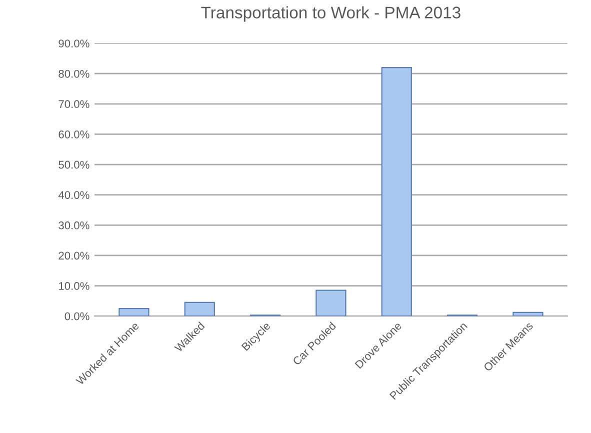 The height and width of the screenshot is (433, 591). Describe the element at coordinates (74, 256) in the screenshot. I see `y-tick-label: 20.0%` at that location.